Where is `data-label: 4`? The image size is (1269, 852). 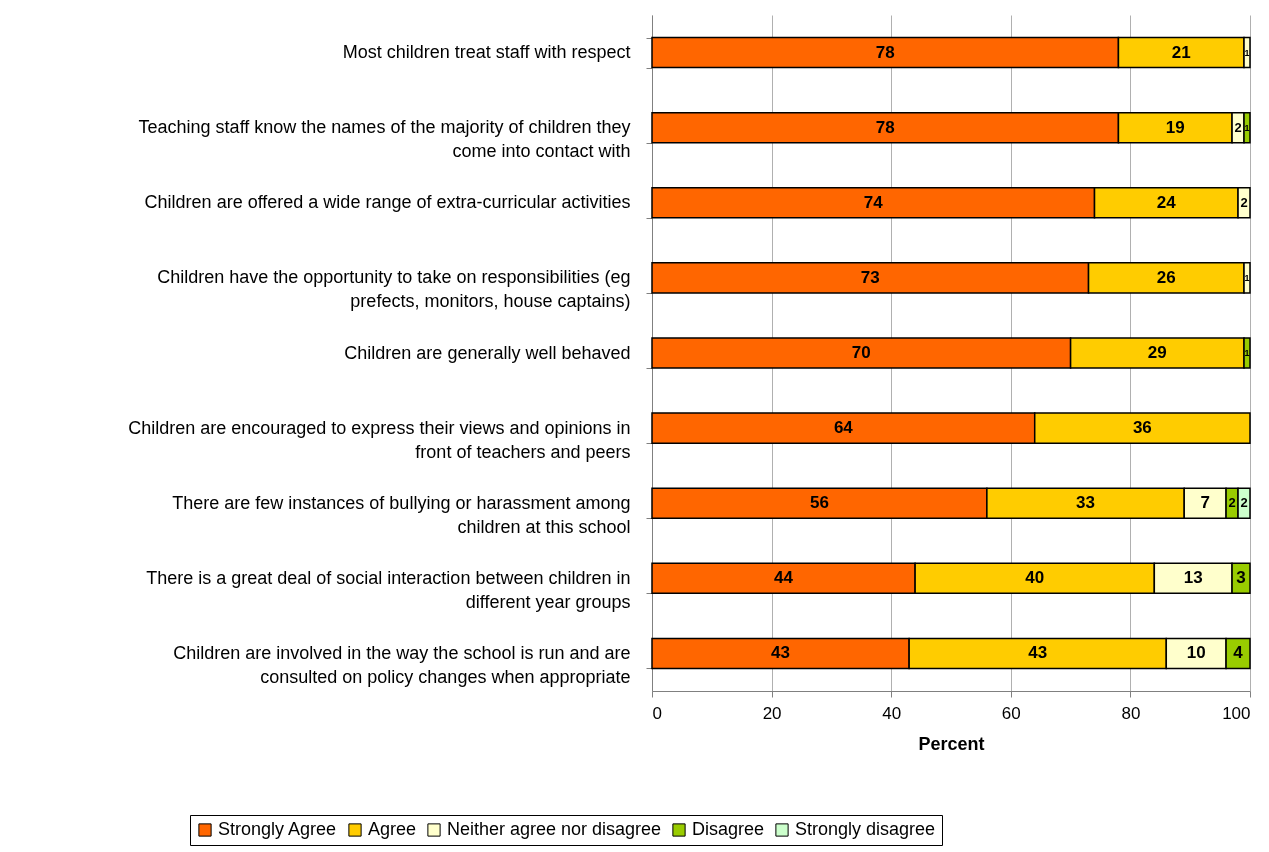 data-label: 4 is located at coordinates (1238, 653).